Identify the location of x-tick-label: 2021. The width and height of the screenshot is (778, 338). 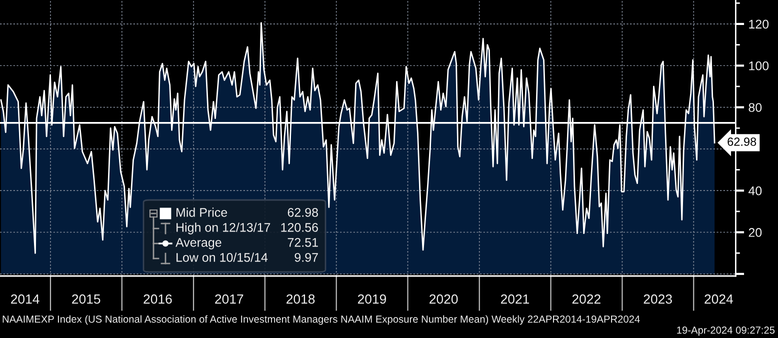
(515, 299).